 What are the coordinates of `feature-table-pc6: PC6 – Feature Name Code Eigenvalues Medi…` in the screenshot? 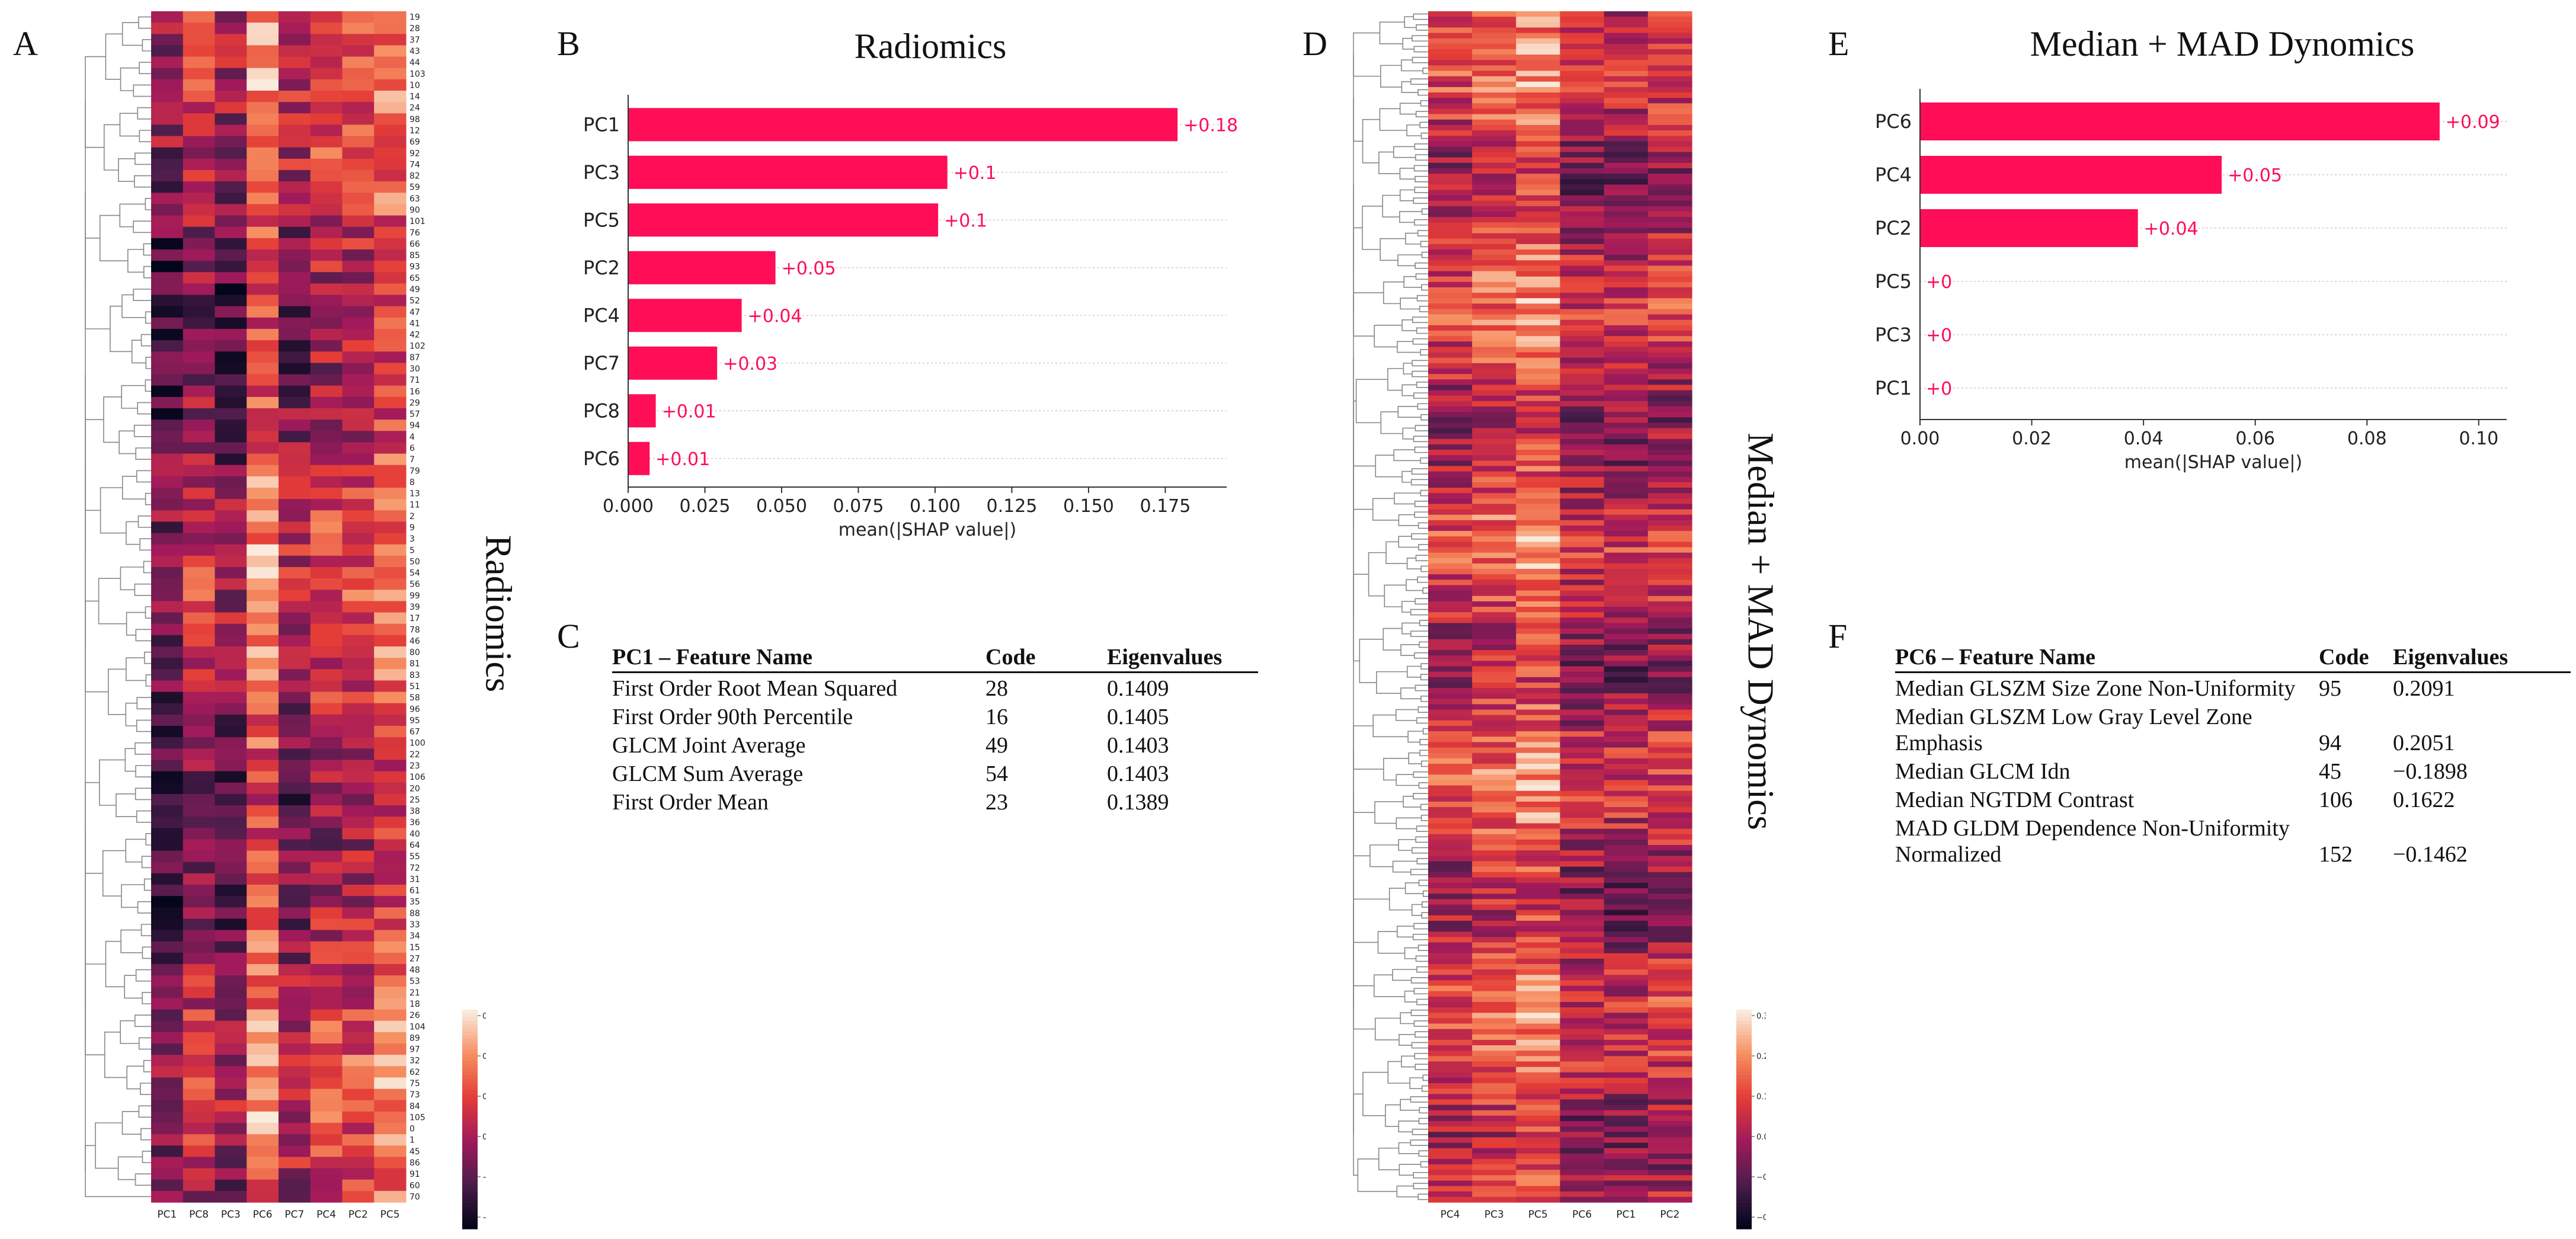 It's located at (2233, 755).